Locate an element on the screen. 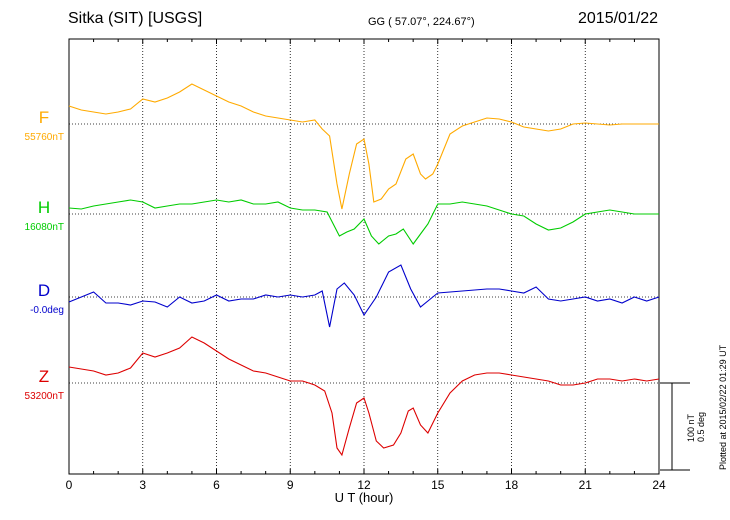 The width and height of the screenshot is (730, 520). series-name-f: F is located at coordinates (44, 117).